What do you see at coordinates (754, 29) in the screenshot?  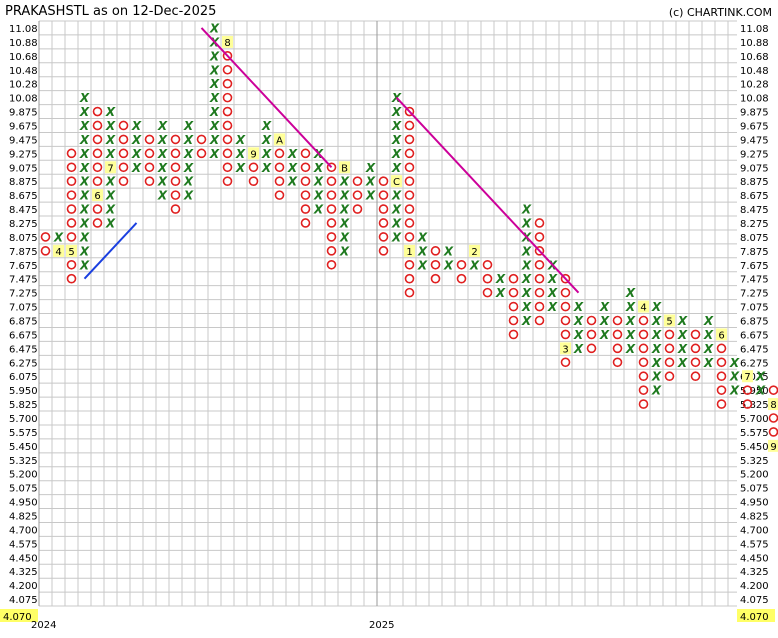 I see `price-label-right: 11.08` at bounding box center [754, 29].